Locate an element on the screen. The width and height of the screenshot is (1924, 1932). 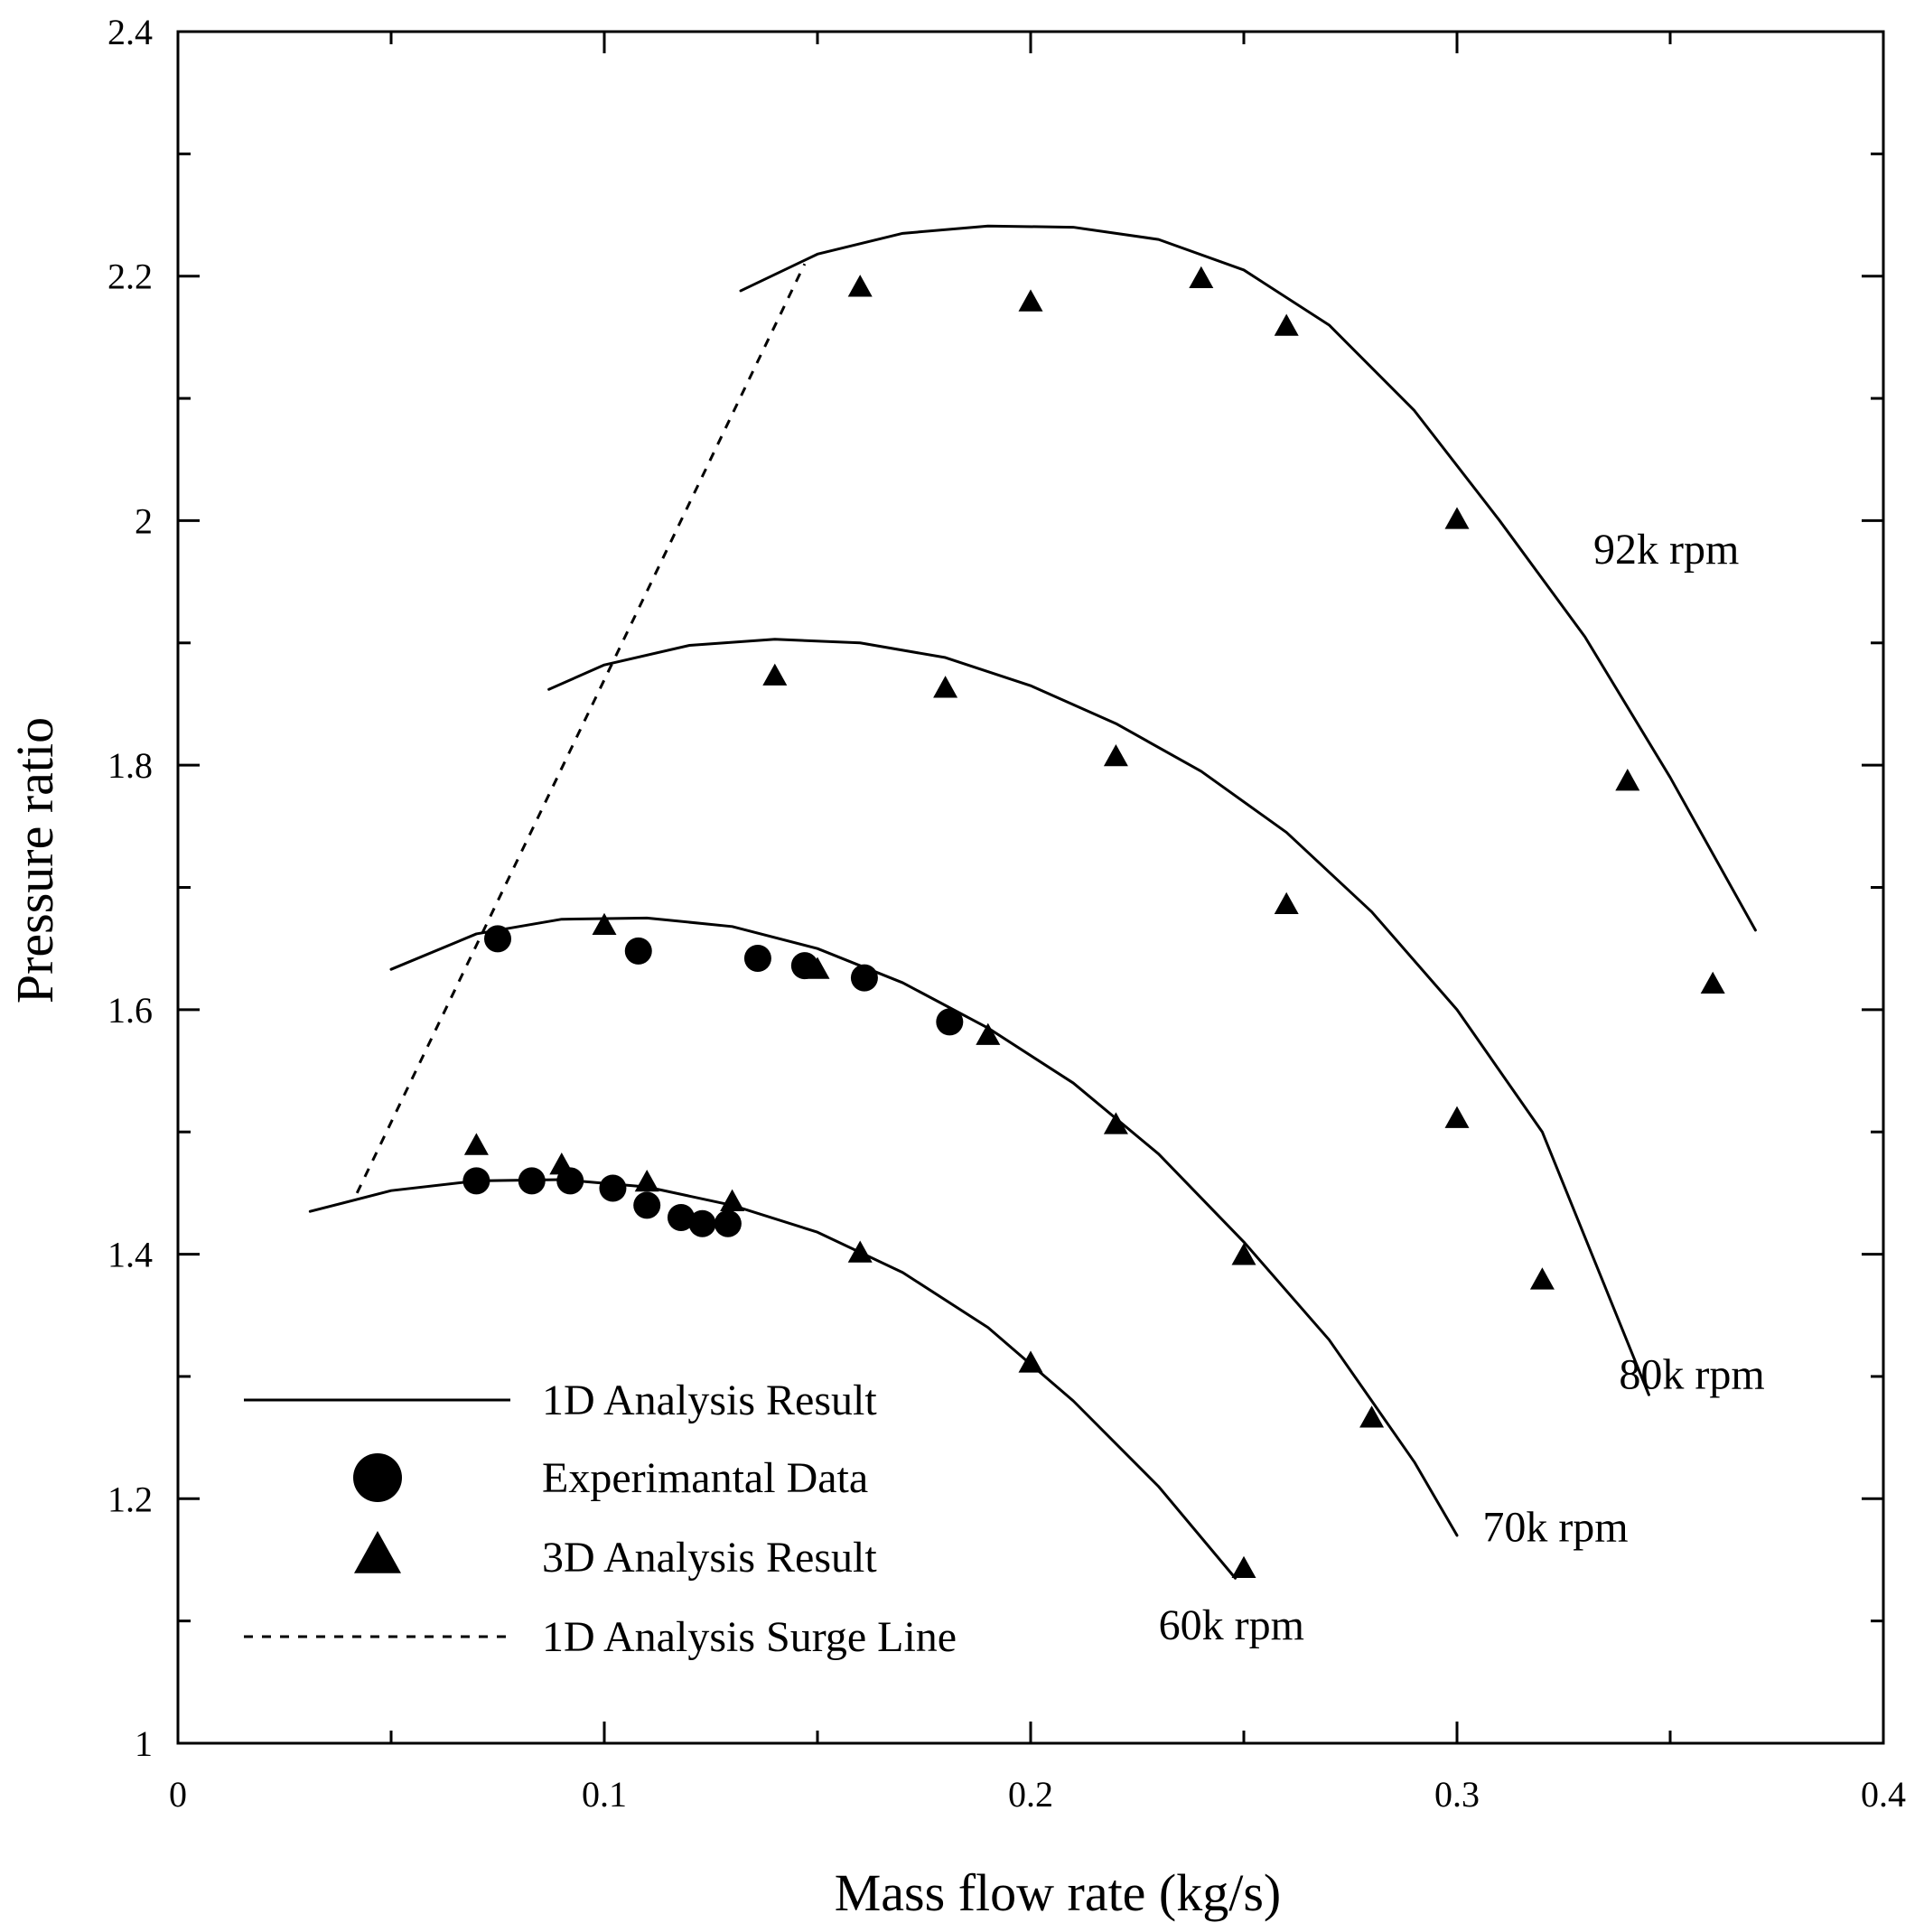
y-tick-label: 1 is located at coordinates (144, 1743).